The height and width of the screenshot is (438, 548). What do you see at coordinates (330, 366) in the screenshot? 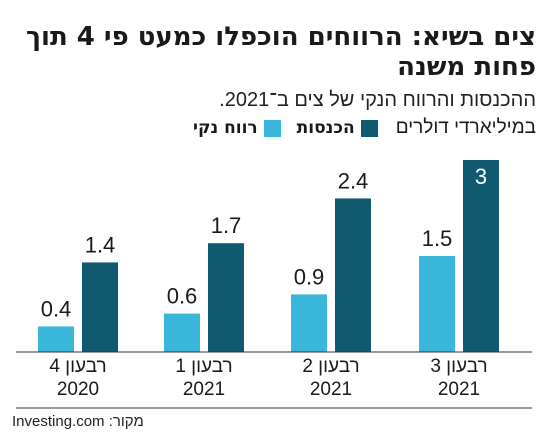
I see `category-label-2: רבעון 2` at bounding box center [330, 366].